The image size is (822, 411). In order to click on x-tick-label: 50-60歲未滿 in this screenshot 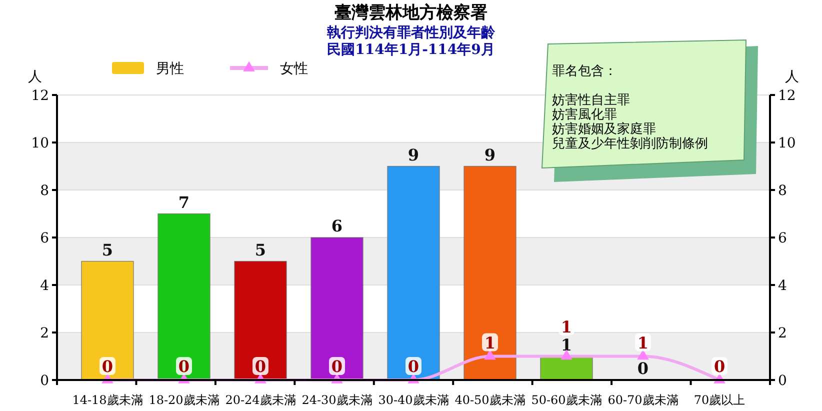, I will do `click(566, 400)`.